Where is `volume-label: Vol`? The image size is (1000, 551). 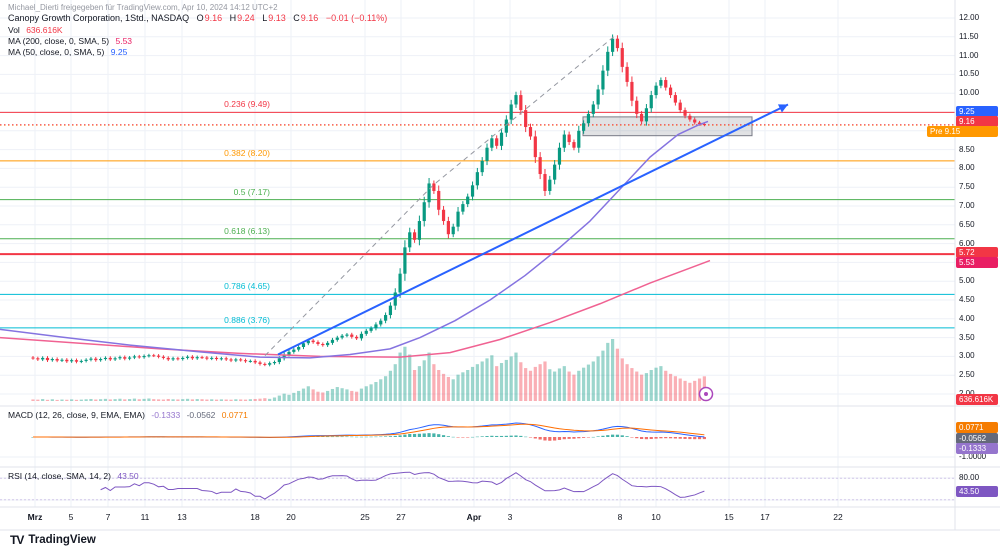 volume-label: Vol is located at coordinates (14, 30).